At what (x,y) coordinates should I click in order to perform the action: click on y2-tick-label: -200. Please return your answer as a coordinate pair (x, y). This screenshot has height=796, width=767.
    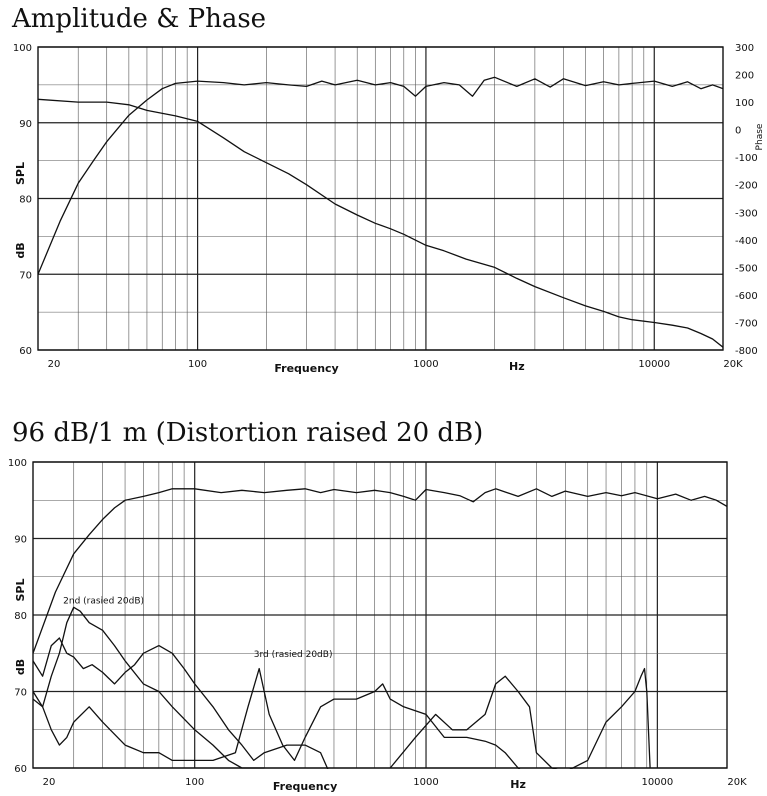
    Looking at the image, I should click on (746, 186).